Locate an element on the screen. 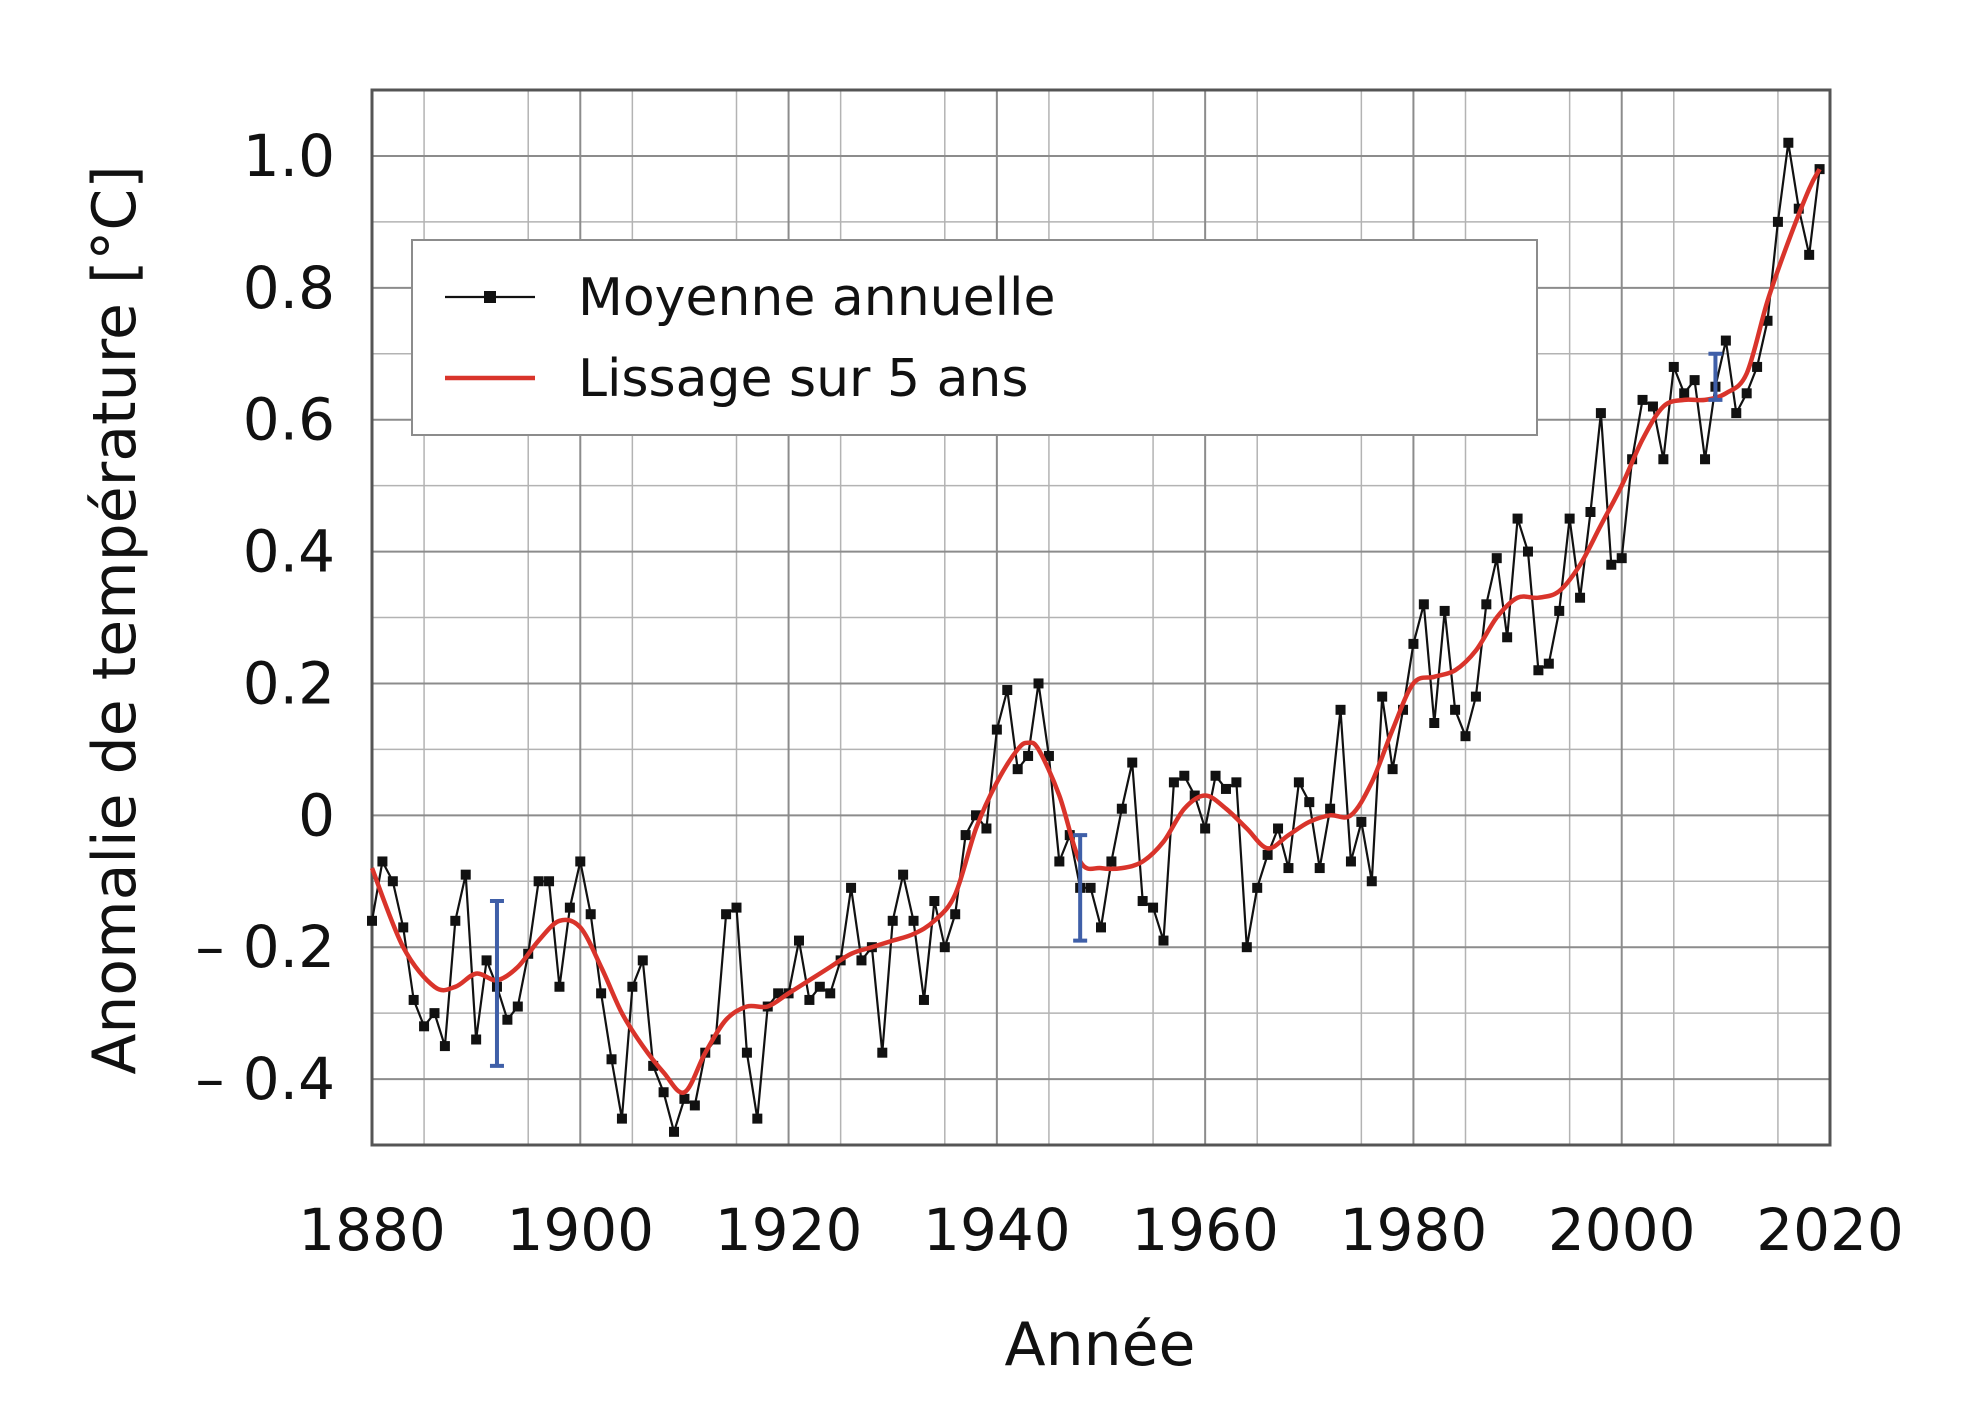  x-axis-ticks: 1880 1900 1920 1940 1960 1980 2000 2020 is located at coordinates (1101, 1230).